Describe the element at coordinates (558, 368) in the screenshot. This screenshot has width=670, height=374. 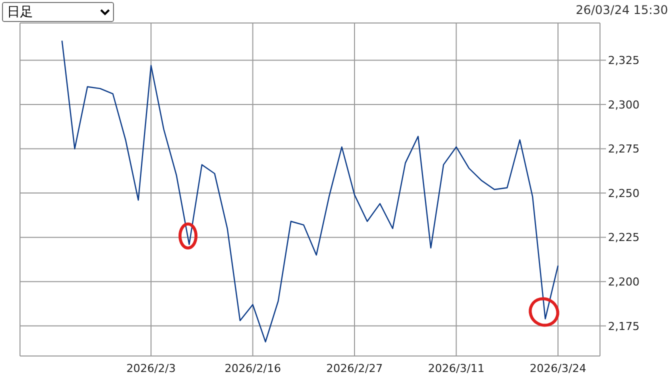
I see `x-tick-label: 2026/3/24` at that location.